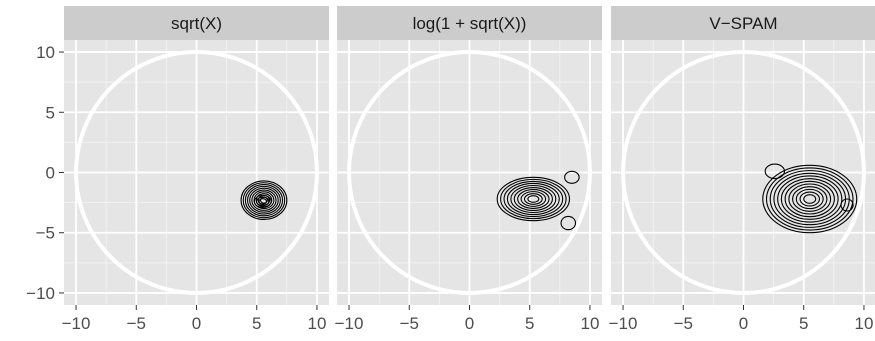 This screenshot has height=341, width=875. Describe the element at coordinates (40, 293) in the screenshot. I see `y-tick-label: −10` at that location.